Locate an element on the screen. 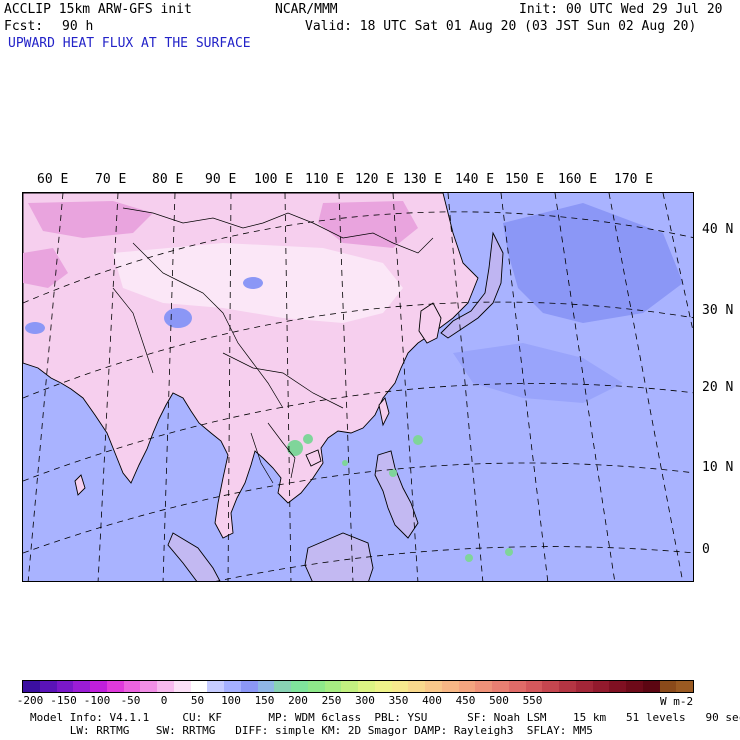  colorbar-tick-label: 350 is located at coordinates (398, 700).